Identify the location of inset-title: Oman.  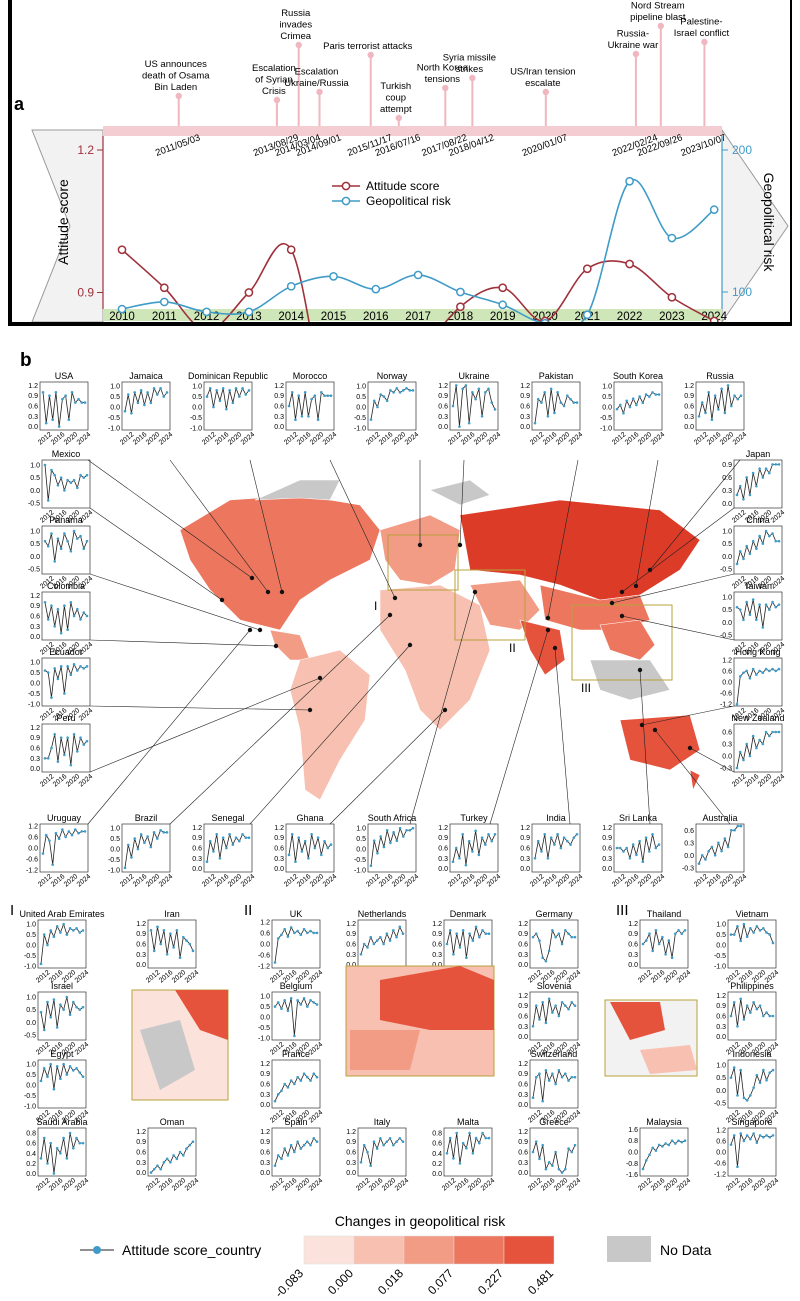
(172, 1122).